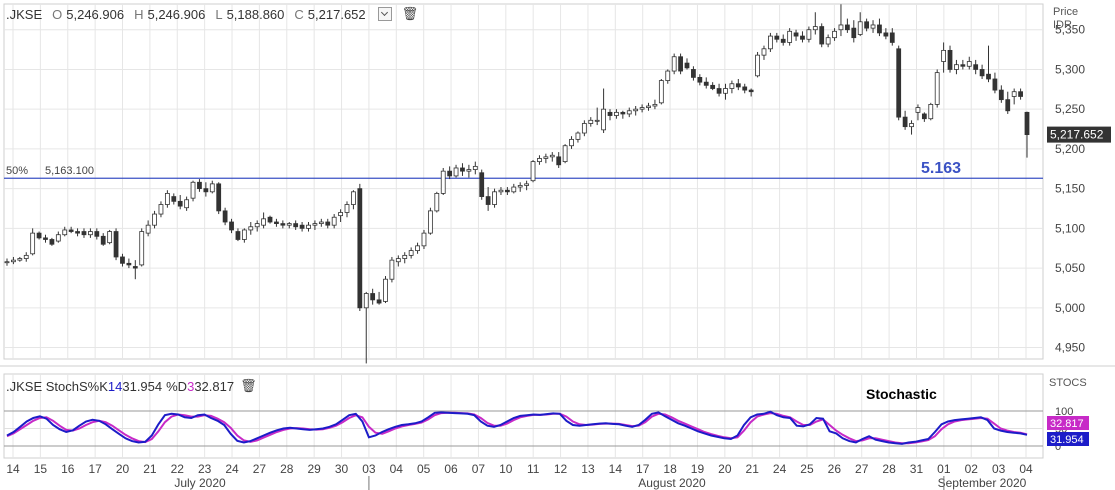 The image size is (1115, 490). I want to click on price-tick-label: 5,200, so click(1070, 149).